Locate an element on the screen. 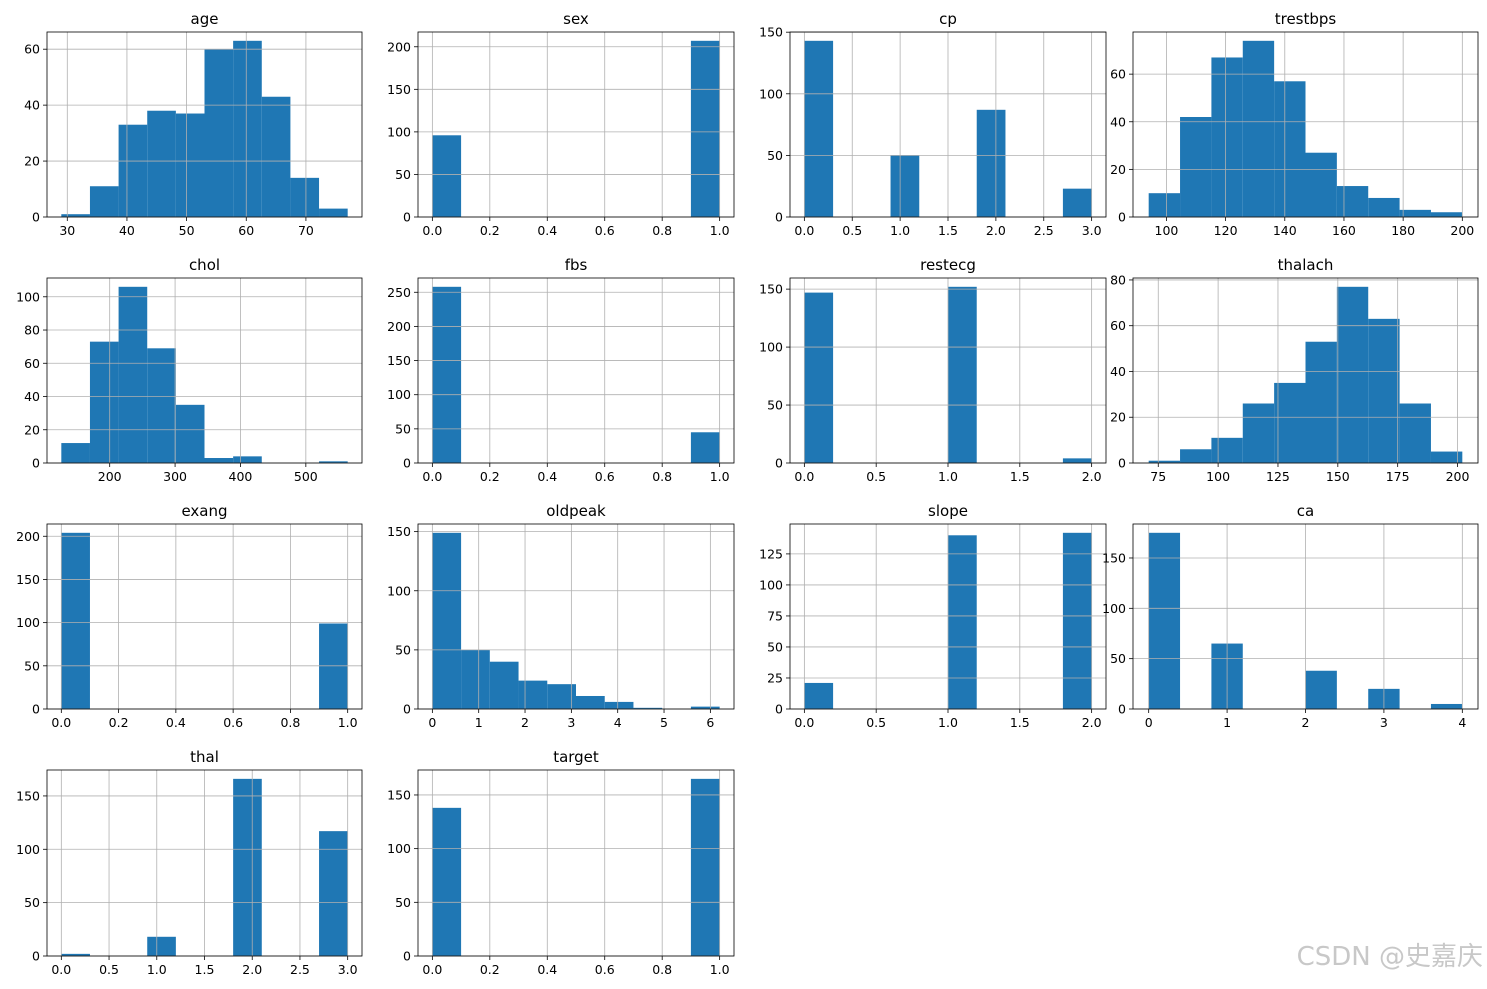 The height and width of the screenshot is (989, 1487). subplot-title: target is located at coordinates (576, 757).